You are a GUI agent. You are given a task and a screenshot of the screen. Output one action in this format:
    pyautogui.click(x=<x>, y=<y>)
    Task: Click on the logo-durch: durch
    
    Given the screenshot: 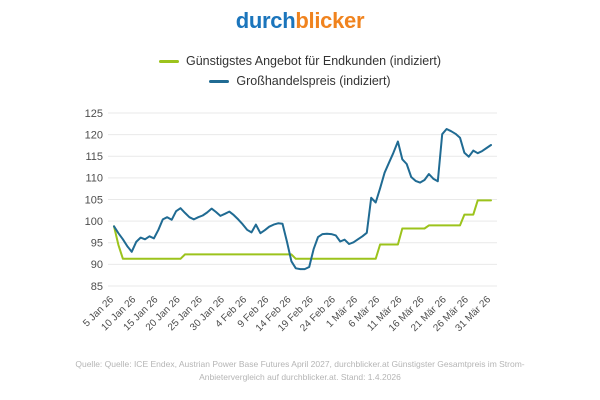 What is the action you would take?
    pyautogui.click(x=265, y=20)
    